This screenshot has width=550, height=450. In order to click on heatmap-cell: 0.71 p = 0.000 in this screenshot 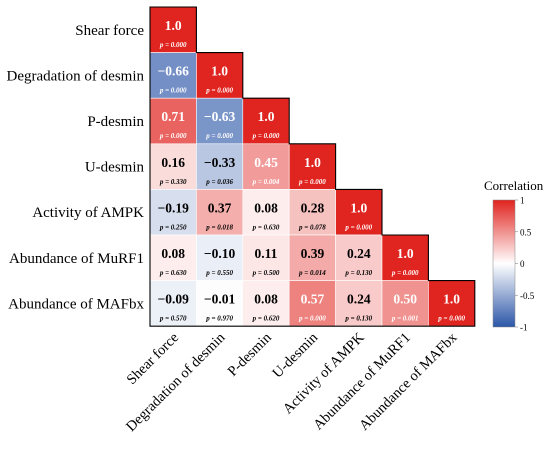, I will do `click(173, 121)`.